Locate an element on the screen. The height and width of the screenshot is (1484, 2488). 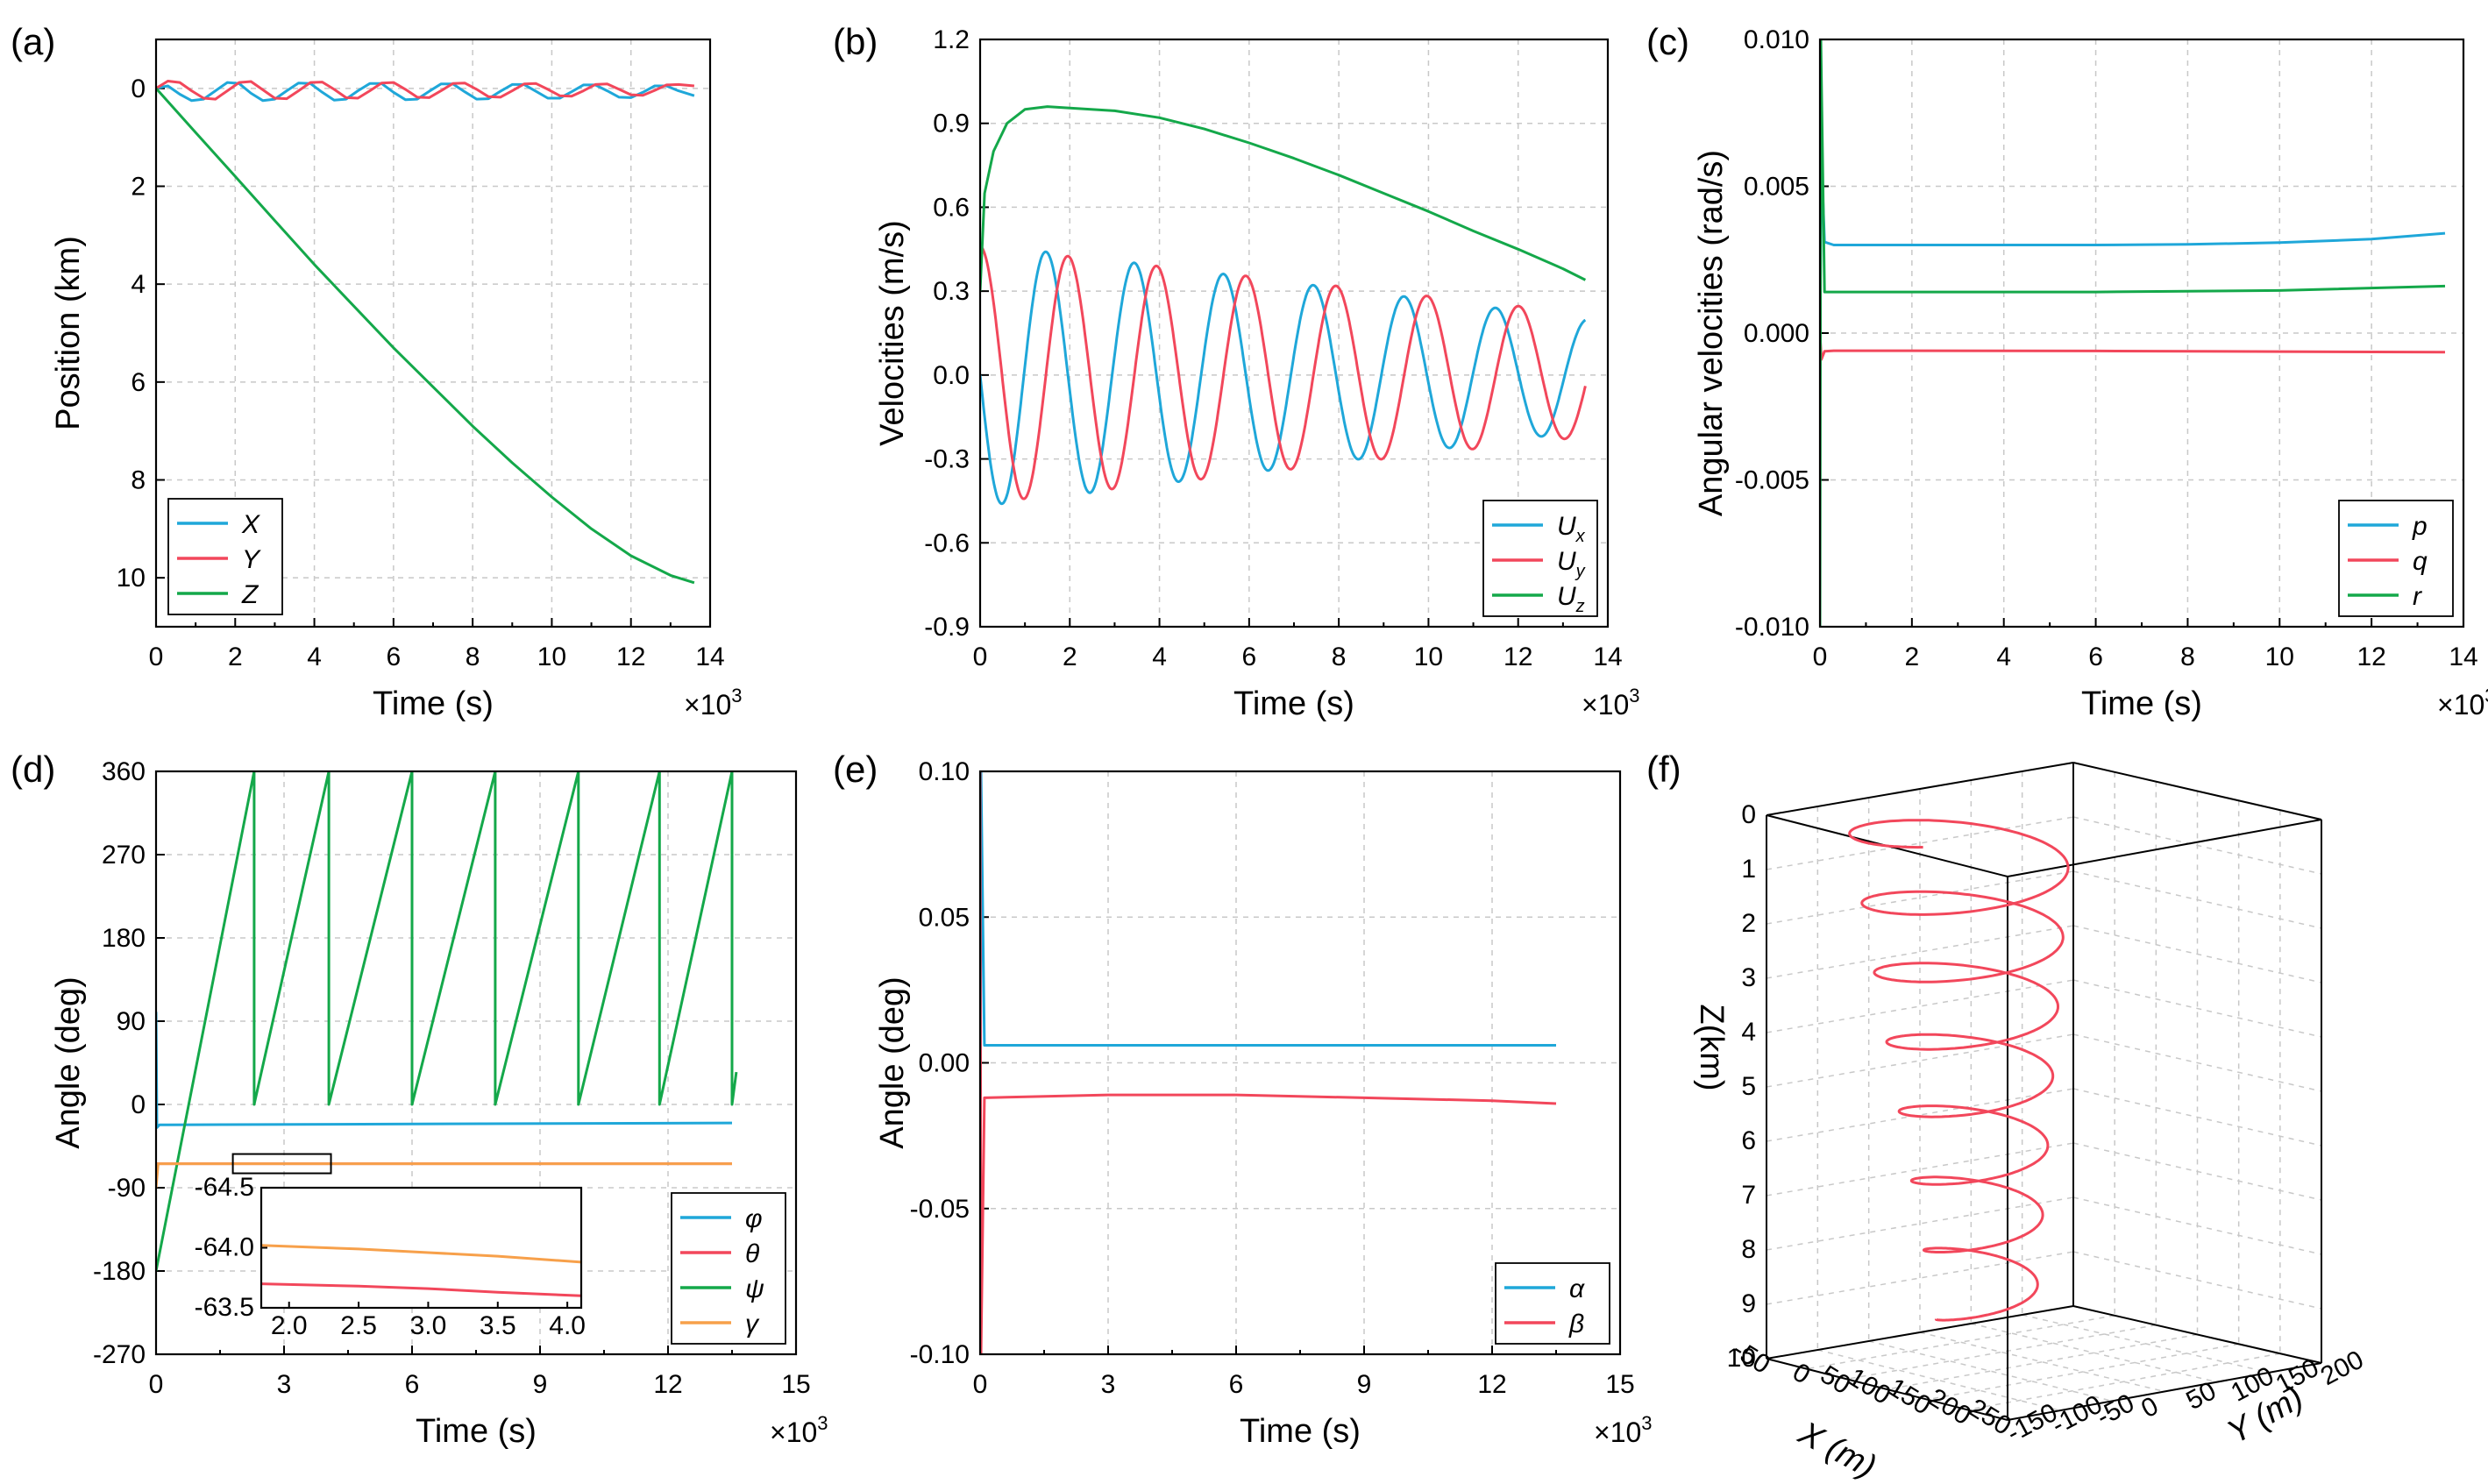
series-line-r is located at coordinates (2133, 333).